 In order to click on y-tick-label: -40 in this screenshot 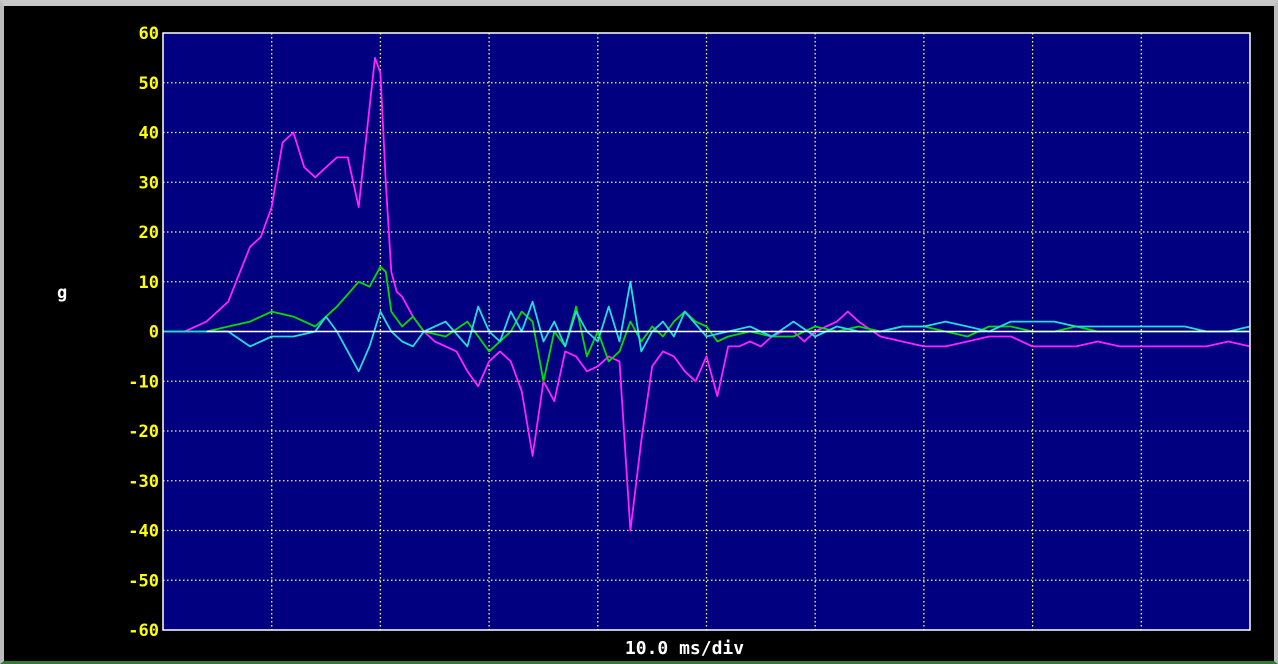, I will do `click(143, 532)`.